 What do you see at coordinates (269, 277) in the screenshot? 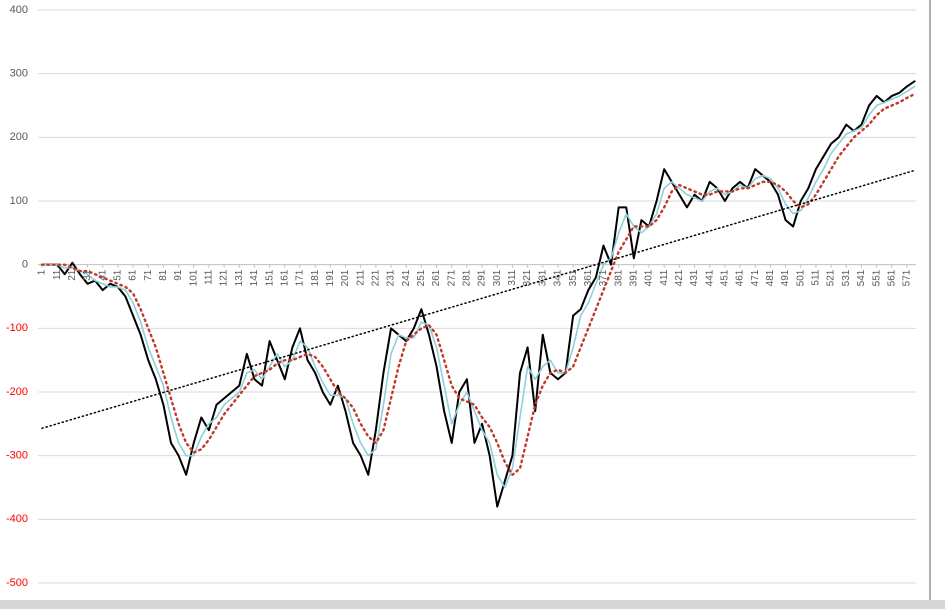
I see `x-tick-label: 151` at bounding box center [269, 277].